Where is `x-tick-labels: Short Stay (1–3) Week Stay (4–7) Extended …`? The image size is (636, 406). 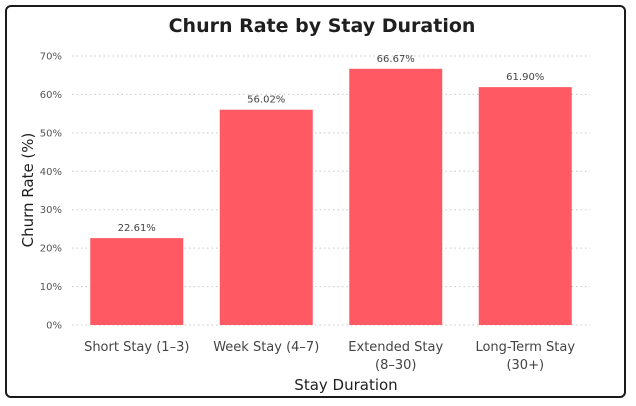 x-tick-labels: Short Stay (1–3) Week Stay (4–7) Extended … is located at coordinates (329, 356).